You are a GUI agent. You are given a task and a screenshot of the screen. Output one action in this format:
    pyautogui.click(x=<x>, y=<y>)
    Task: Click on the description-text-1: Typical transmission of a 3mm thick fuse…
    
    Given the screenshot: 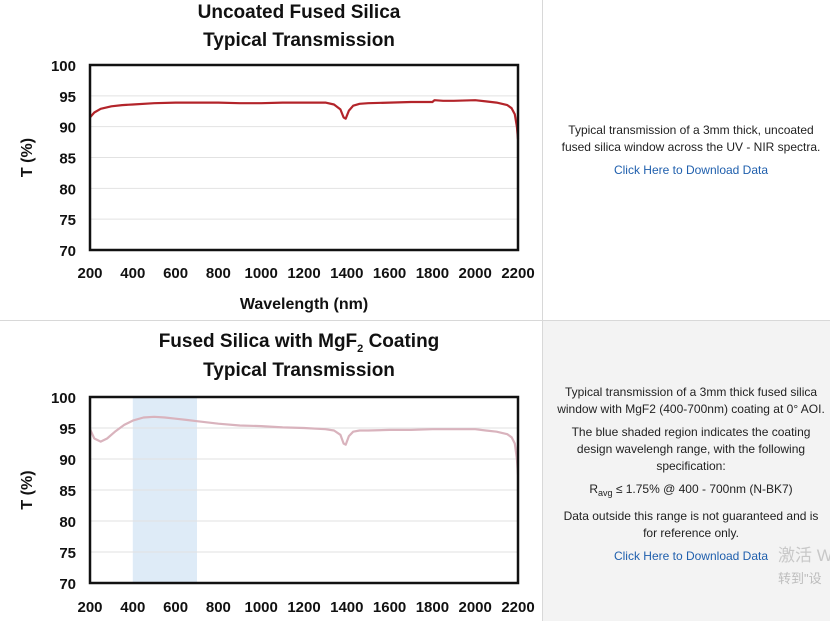 What is the action you would take?
    pyautogui.click(x=691, y=400)
    